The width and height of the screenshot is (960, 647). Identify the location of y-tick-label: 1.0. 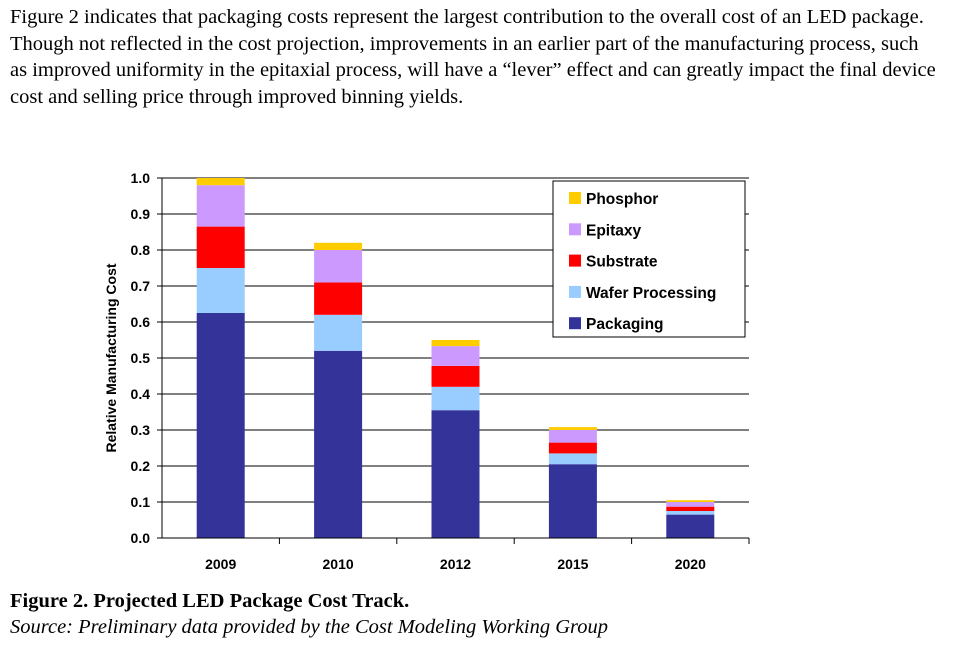
(141, 178).